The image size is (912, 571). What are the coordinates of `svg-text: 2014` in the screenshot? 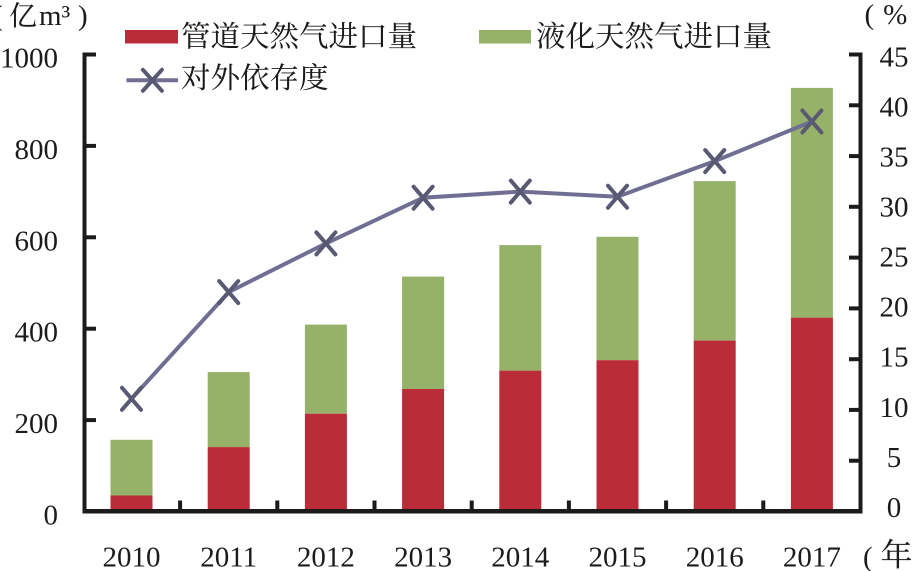 It's located at (520, 556).